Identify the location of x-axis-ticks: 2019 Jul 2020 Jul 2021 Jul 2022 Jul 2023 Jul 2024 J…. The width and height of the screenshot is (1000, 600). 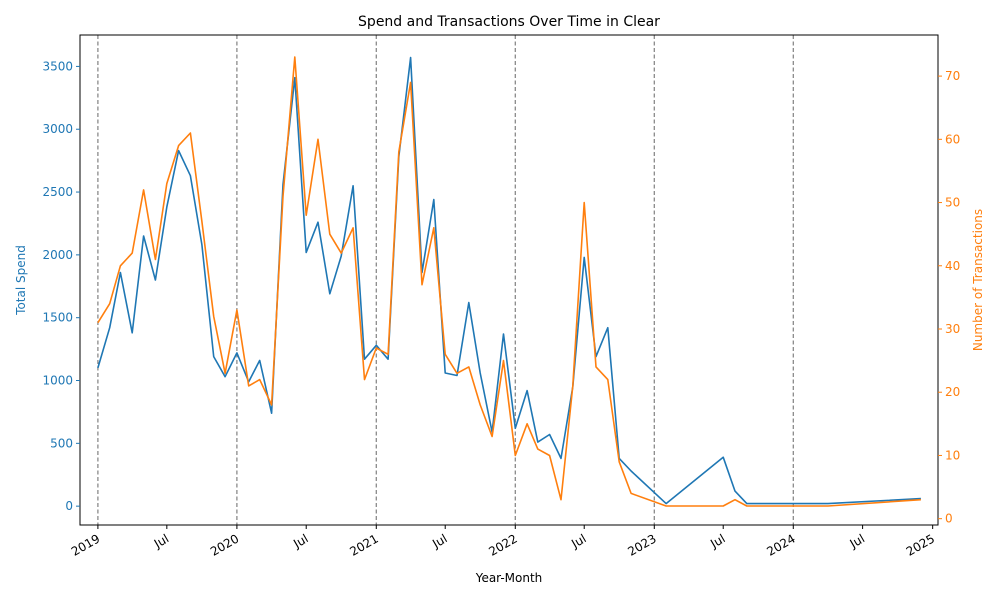
(503, 542).